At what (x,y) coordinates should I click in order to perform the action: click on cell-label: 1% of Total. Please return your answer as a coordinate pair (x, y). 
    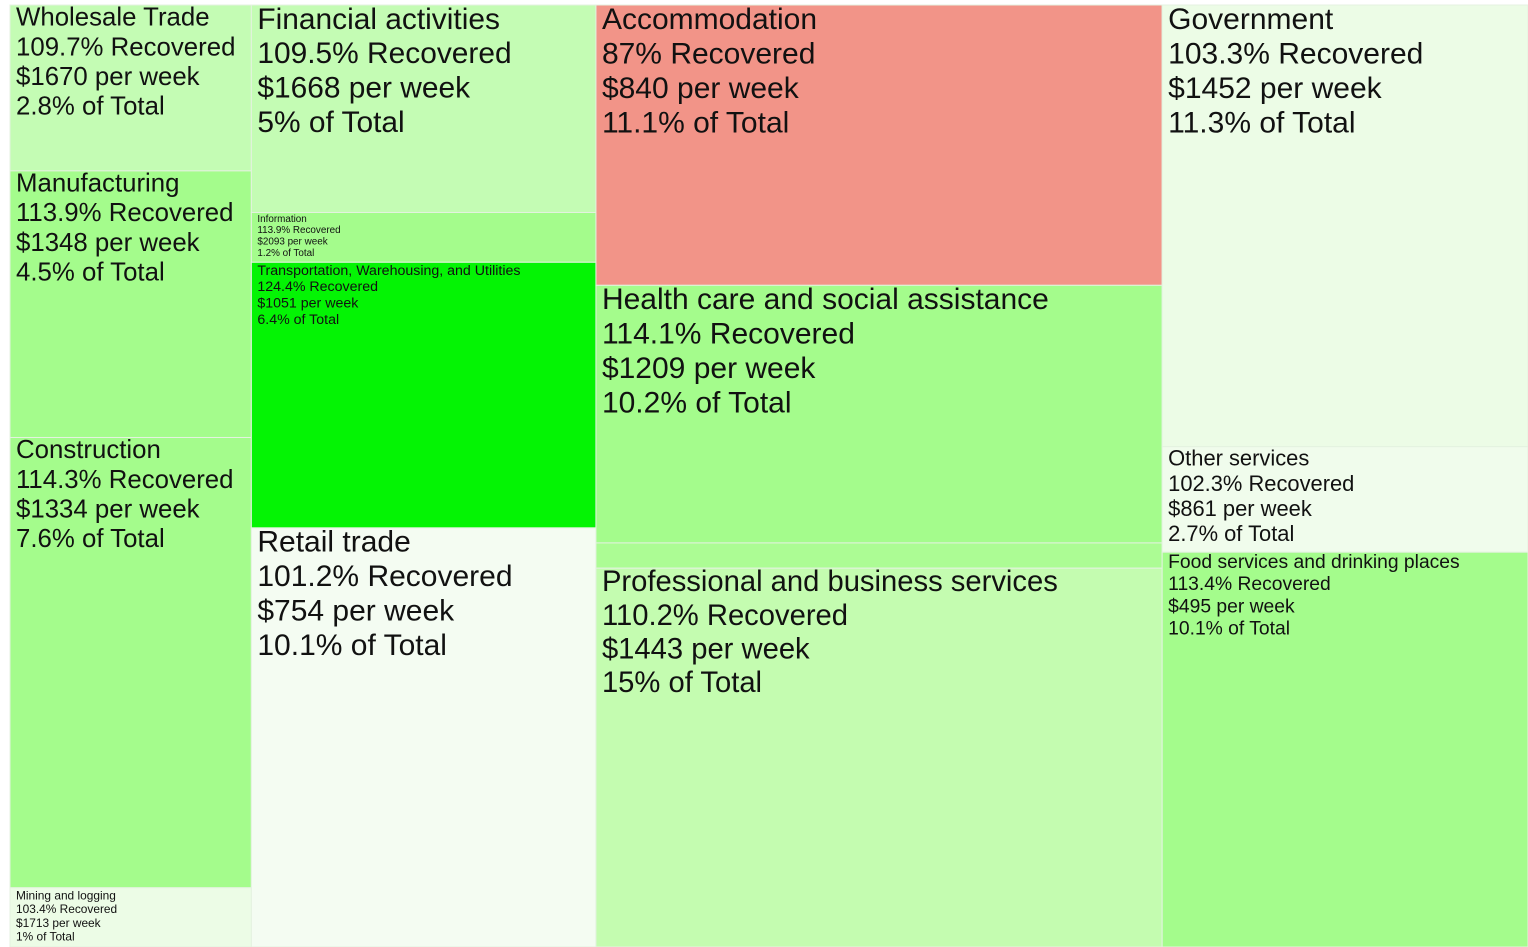
    Looking at the image, I should click on (45, 937).